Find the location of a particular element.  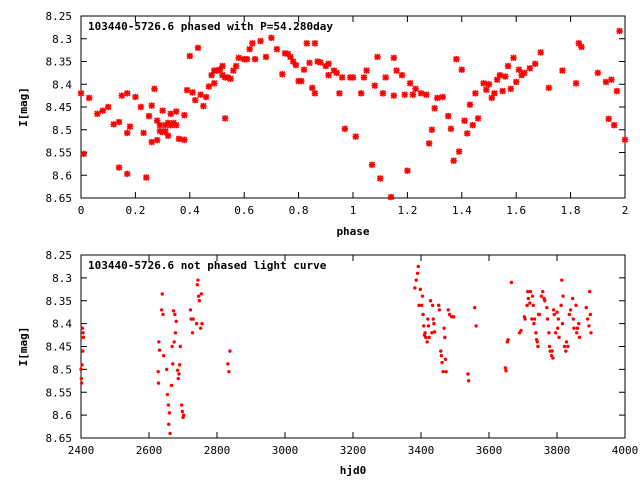

phased-x-tick-label: 1 is located at coordinates (353, 210).